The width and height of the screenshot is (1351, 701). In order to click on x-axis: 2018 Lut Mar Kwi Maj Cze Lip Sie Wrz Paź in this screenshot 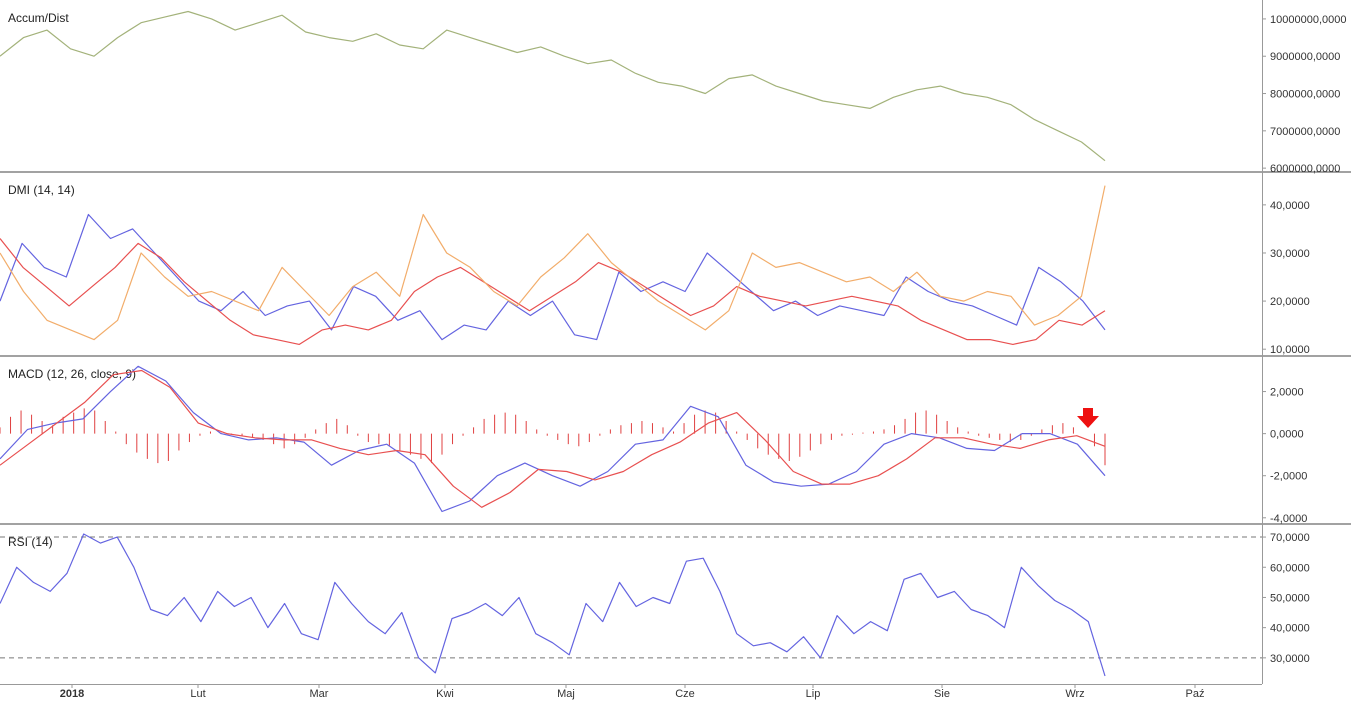, I will do `click(632, 692)`.